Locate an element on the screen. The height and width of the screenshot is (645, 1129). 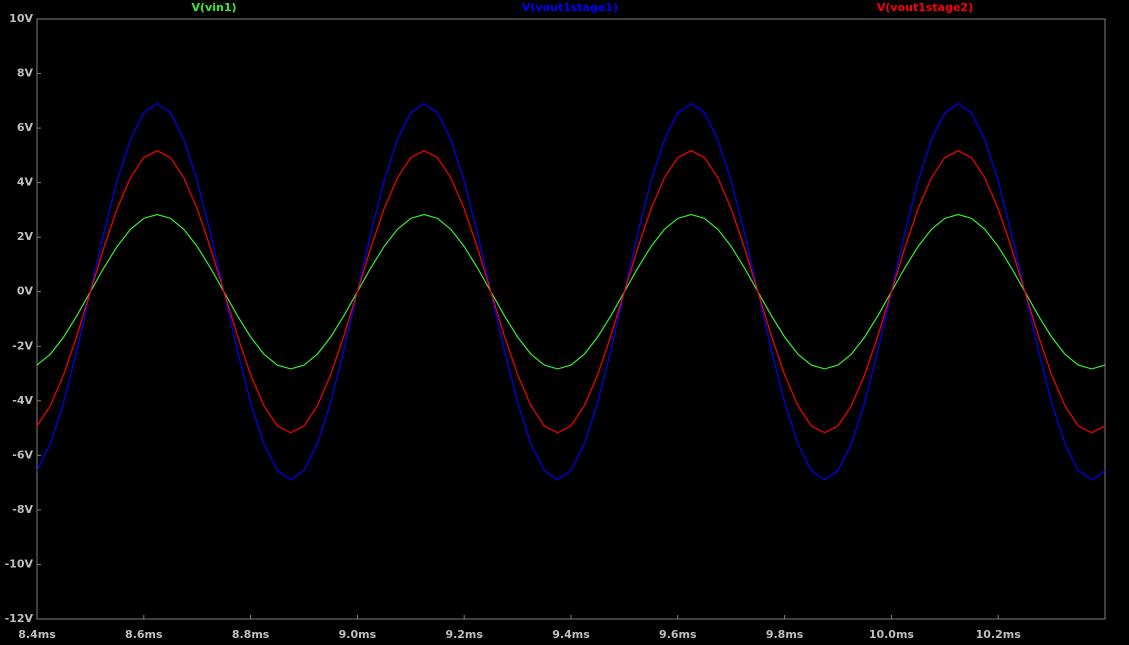
x-tick-label: 9.8ms is located at coordinates (785, 634).